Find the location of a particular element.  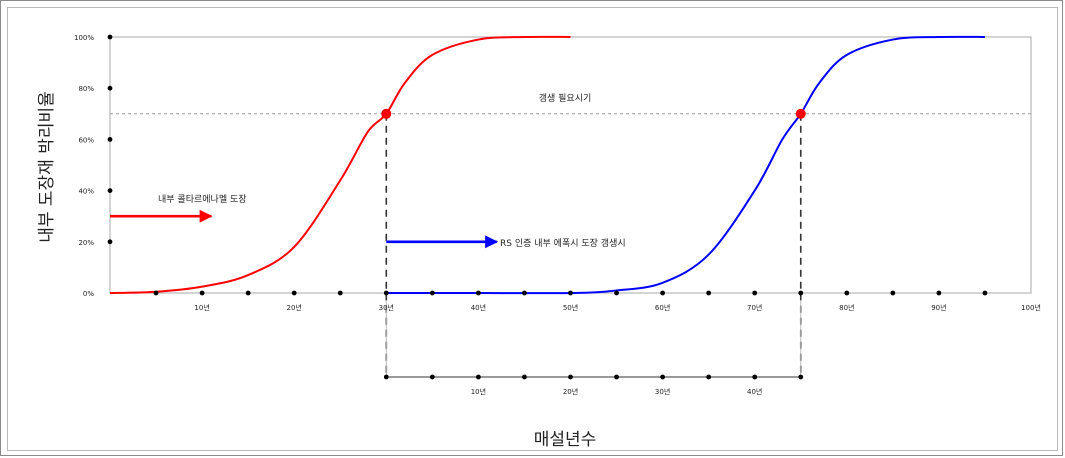

y-tick-label: 40% is located at coordinates (86, 192).